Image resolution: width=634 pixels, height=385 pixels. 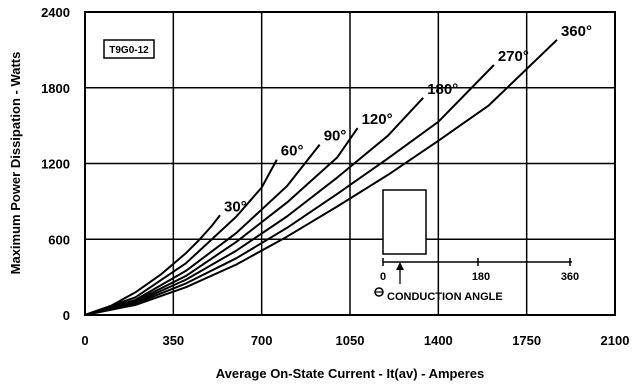 I want to click on y-tick-label: 1800, so click(x=55, y=88).